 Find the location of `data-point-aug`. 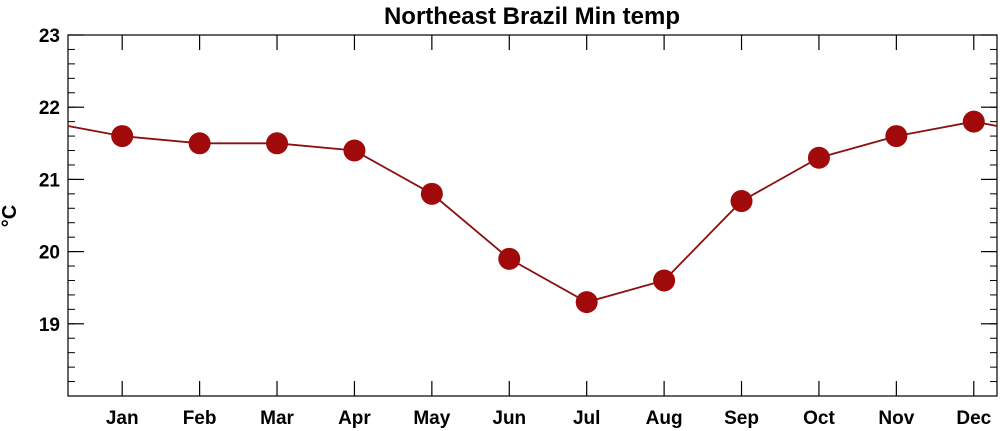

data-point-aug is located at coordinates (664, 280).